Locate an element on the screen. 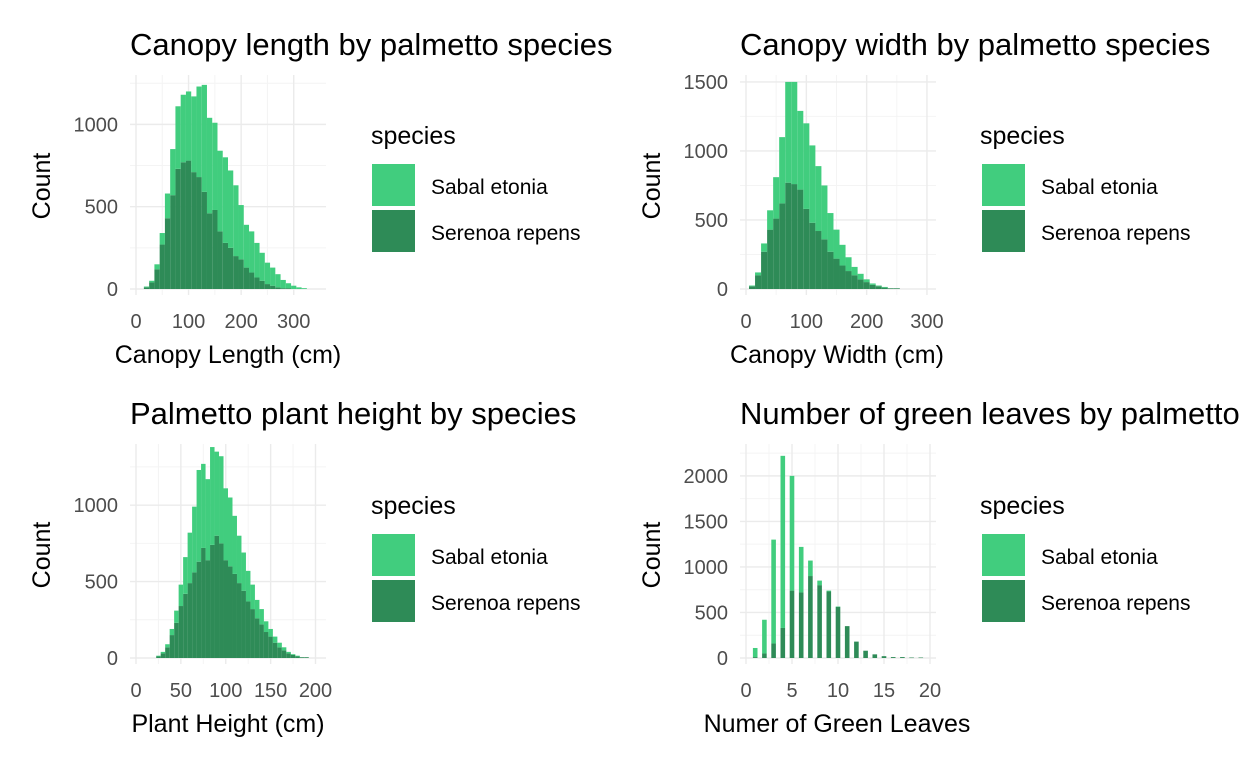  x-axis-label: Numer of Green Leaves is located at coordinates (837, 724).